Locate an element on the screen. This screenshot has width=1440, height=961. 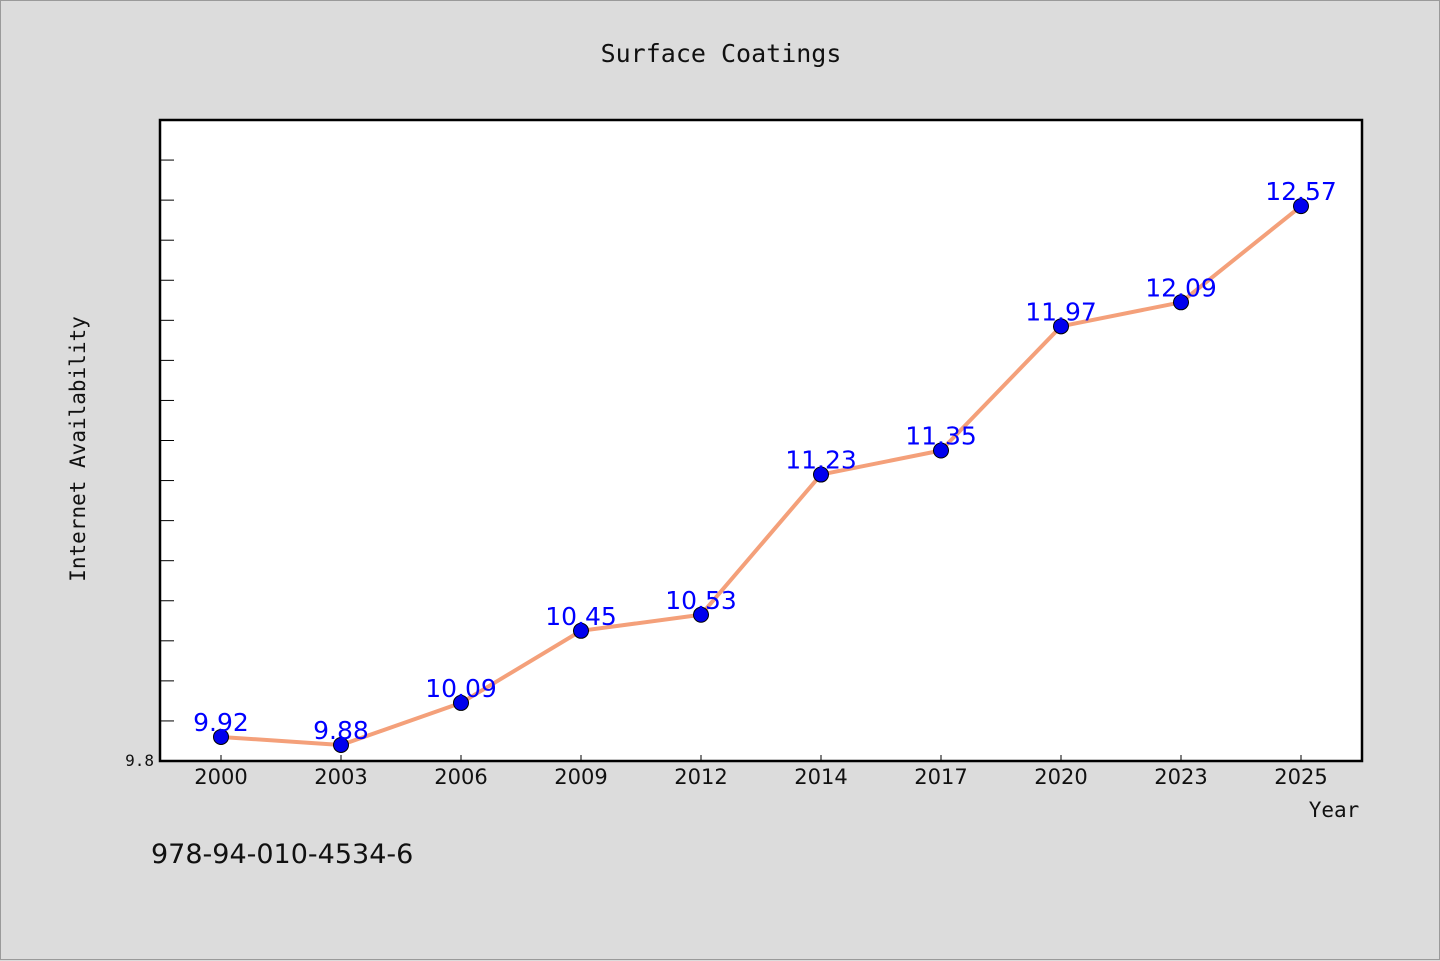
data-label: 11.97 is located at coordinates (1061, 311).